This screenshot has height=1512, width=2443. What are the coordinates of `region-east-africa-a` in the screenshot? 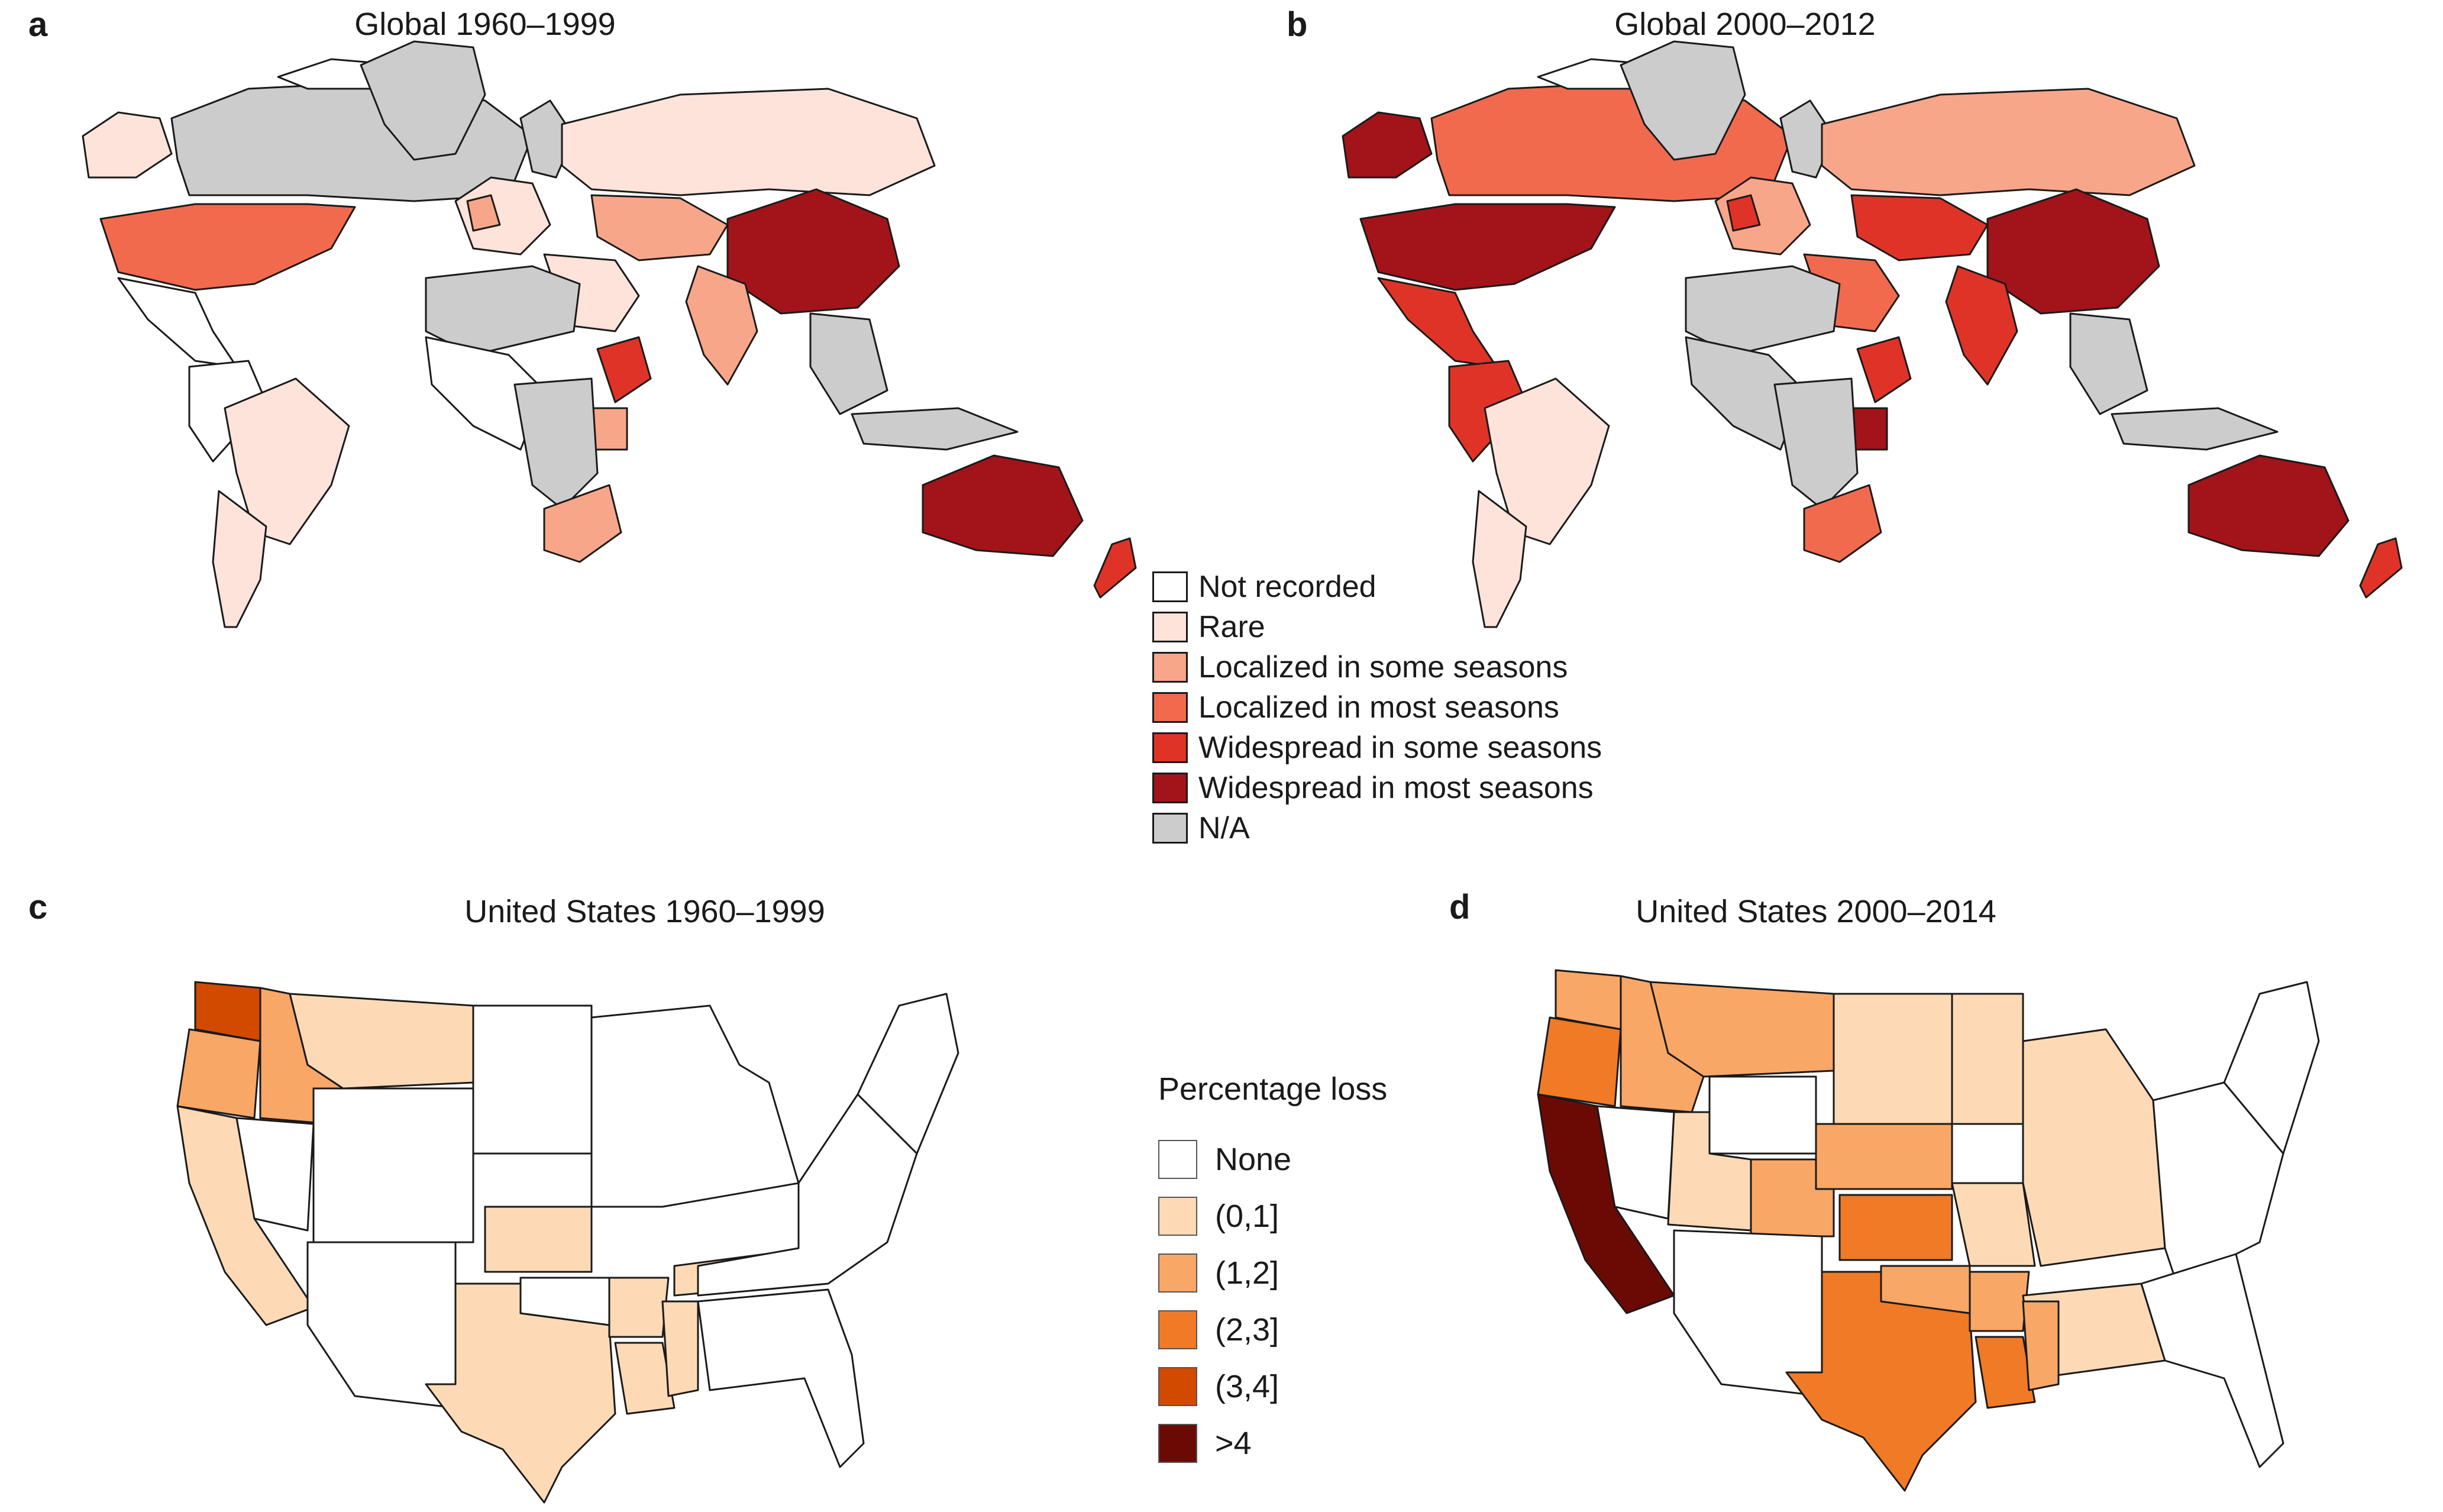 It's located at (624, 369).